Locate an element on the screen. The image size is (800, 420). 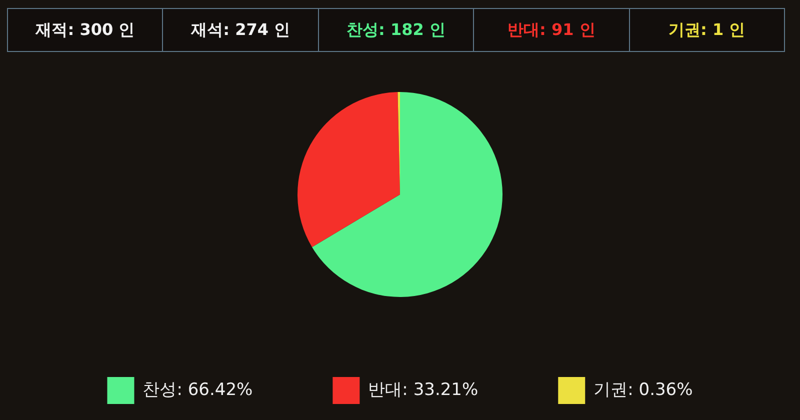
text: 찬성: 182 인 is located at coordinates (396, 30).